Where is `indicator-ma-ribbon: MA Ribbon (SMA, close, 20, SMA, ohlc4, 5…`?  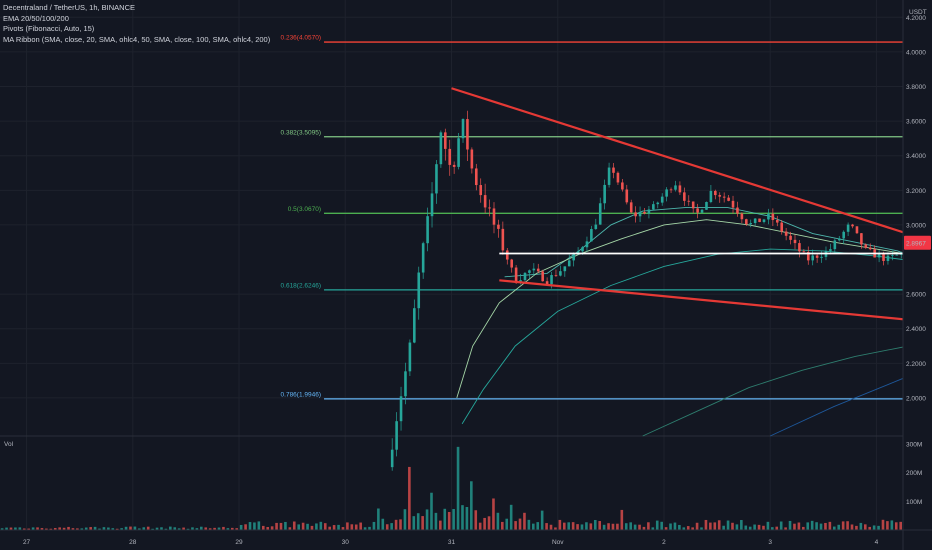
indicator-ma-ribbon: MA Ribbon (SMA, close, 20, SMA, ohlc4, 5… is located at coordinates (137, 39).